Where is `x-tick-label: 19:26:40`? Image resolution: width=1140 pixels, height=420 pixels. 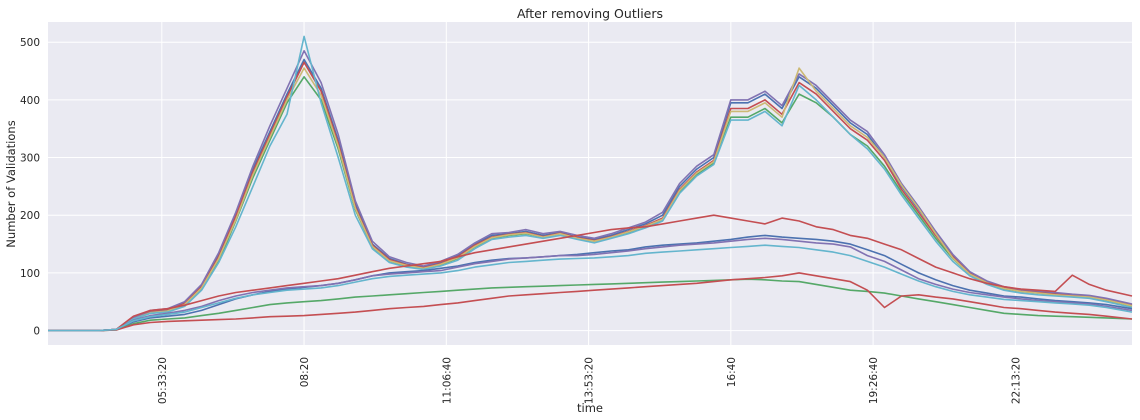
x-tick-label: 19:26:40 is located at coordinates (874, 380).